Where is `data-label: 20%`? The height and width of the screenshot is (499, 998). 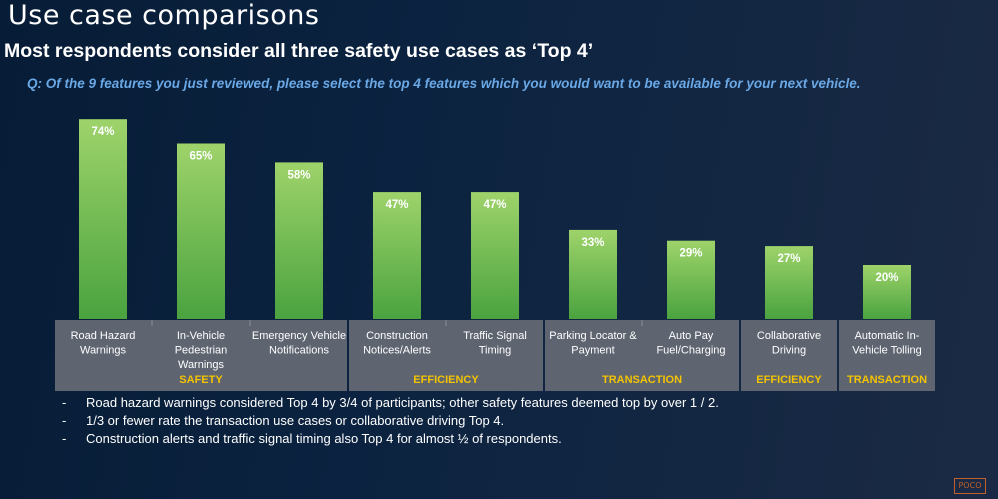 data-label: 20% is located at coordinates (886, 278).